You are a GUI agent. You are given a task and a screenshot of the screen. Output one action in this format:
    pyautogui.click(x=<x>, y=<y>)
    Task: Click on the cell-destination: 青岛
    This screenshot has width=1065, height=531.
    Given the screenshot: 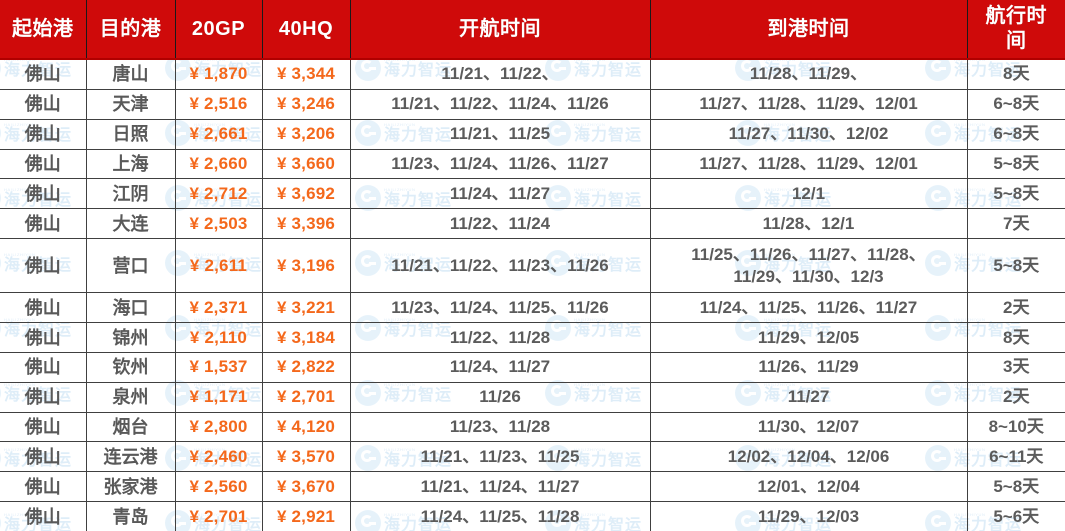 What is the action you would take?
    pyautogui.click(x=130, y=516)
    